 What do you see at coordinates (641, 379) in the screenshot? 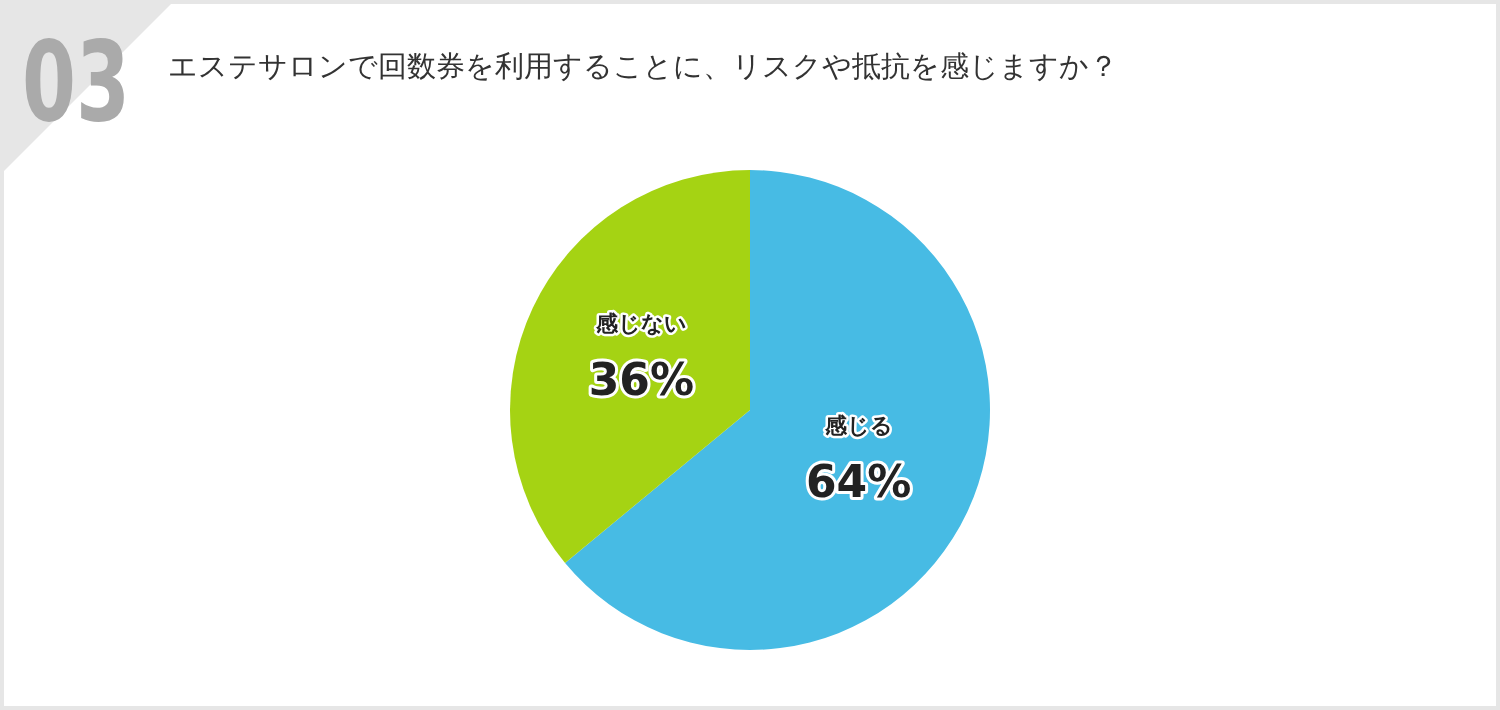
I see `data-label: 36%` at bounding box center [641, 379].